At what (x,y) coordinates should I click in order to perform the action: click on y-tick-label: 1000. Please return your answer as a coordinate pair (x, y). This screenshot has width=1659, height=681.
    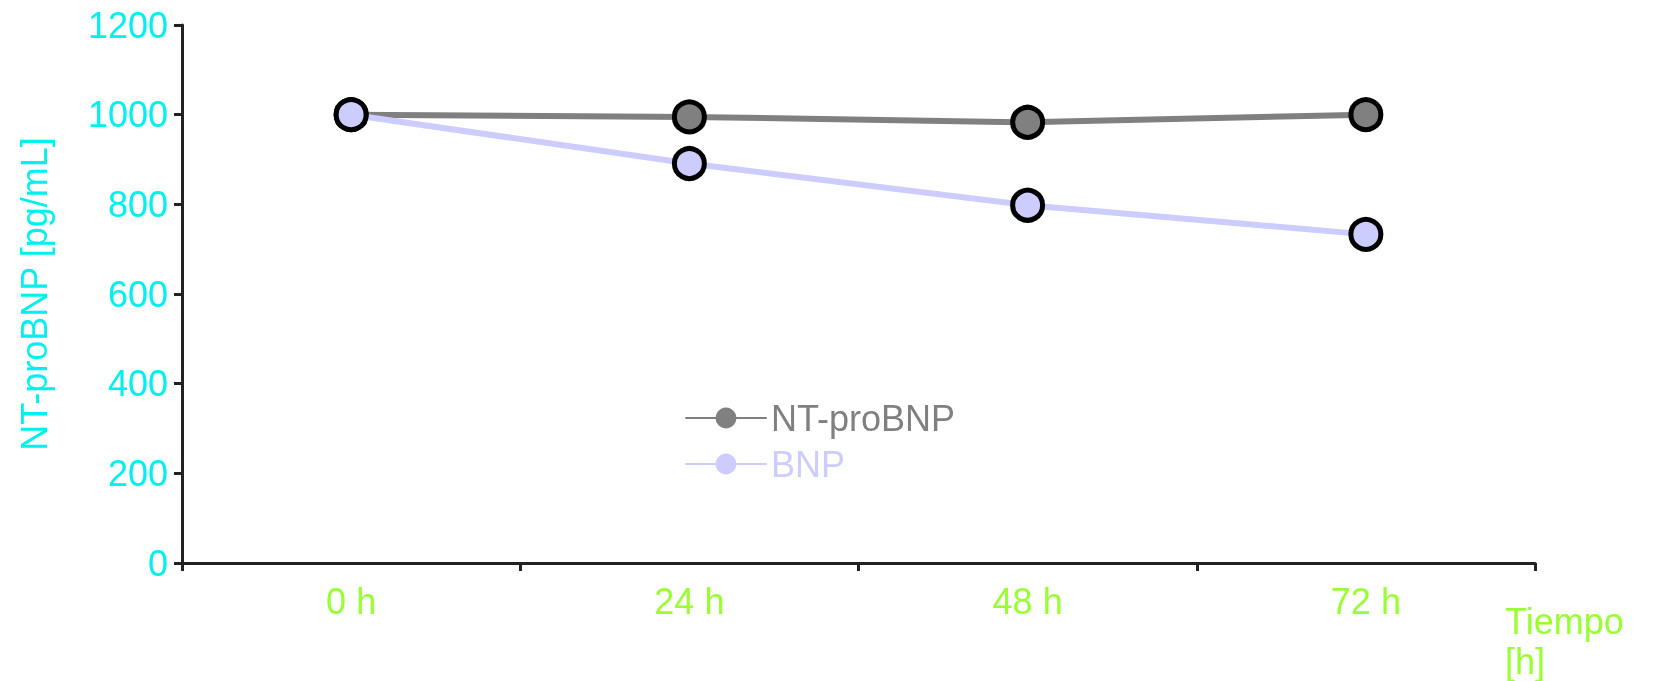
    Looking at the image, I should click on (127, 115).